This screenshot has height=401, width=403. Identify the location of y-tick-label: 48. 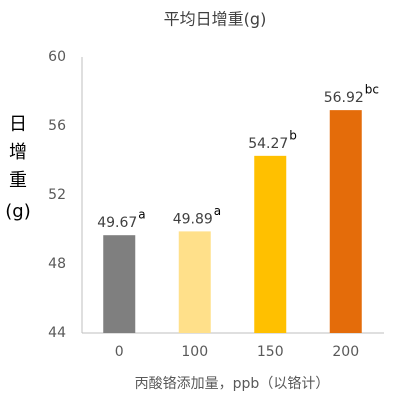
(57, 264).